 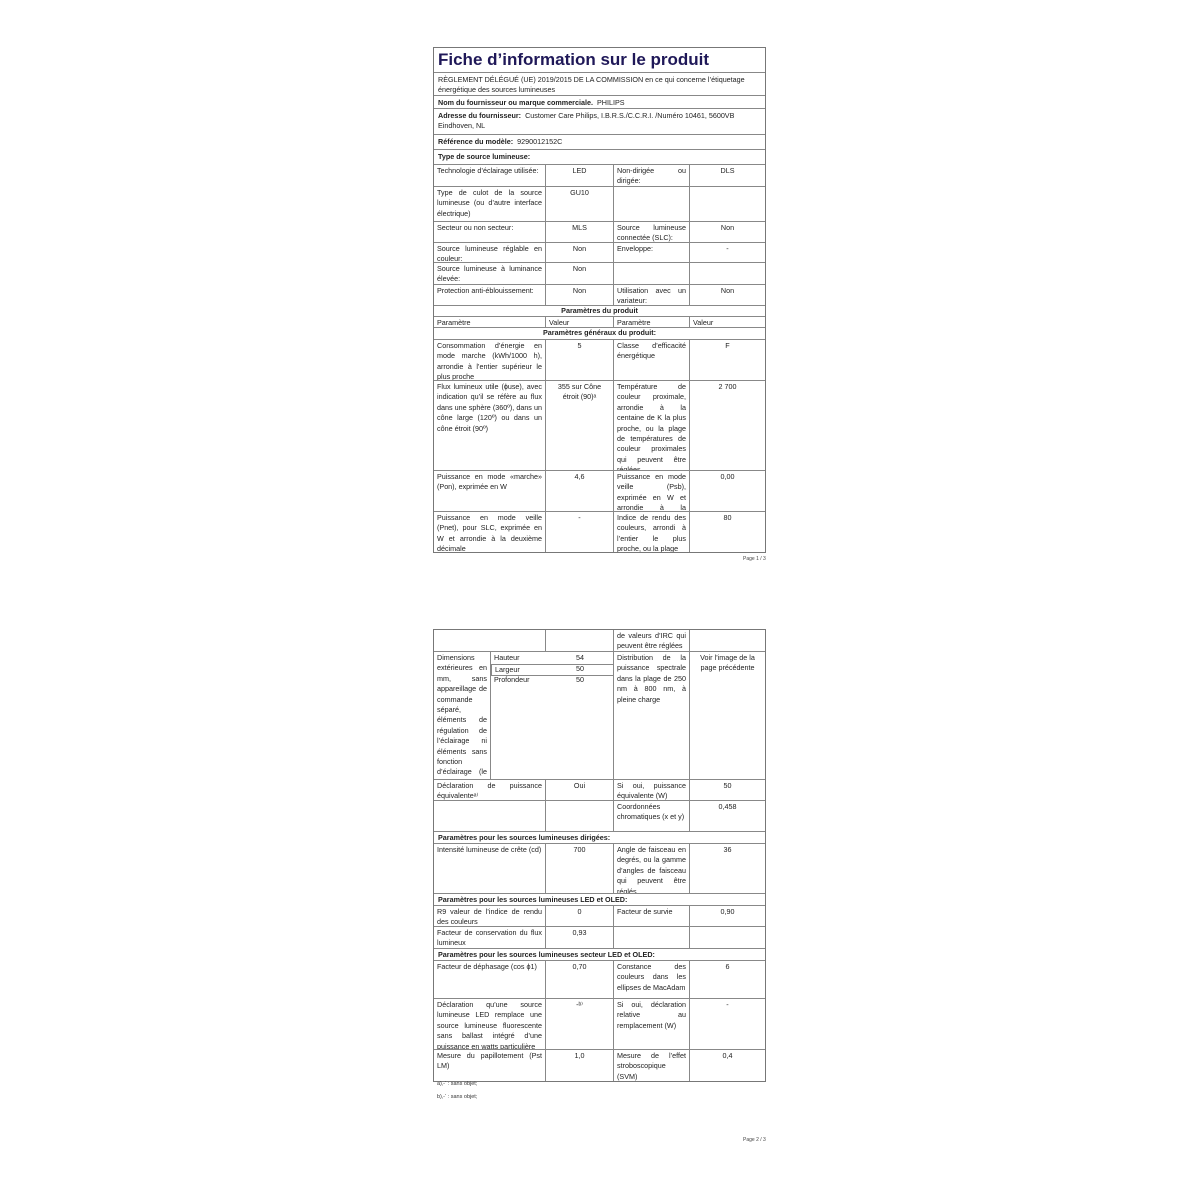 I want to click on parameter-cell: Facteur de déphasage (cos ϕ1), so click(x=490, y=979).